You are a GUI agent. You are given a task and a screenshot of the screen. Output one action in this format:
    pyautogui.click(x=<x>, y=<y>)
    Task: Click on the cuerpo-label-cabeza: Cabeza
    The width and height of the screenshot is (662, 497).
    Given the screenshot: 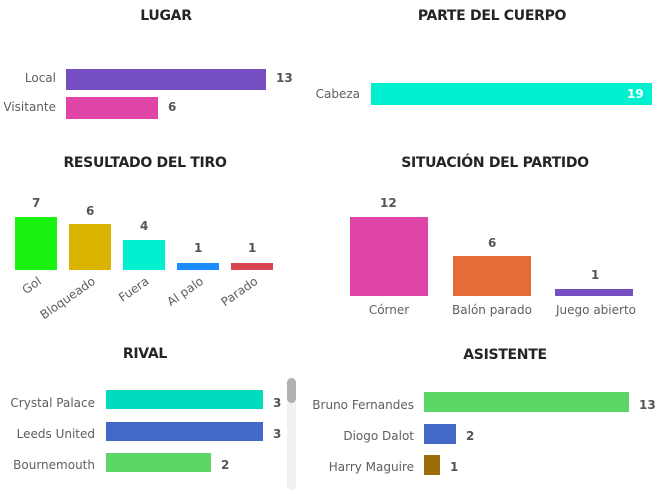 What is the action you would take?
    pyautogui.click(x=337, y=94)
    